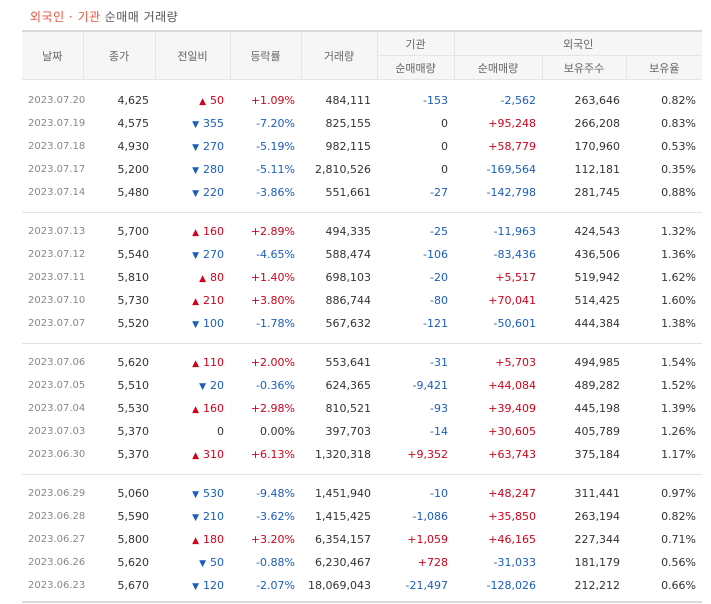 This screenshot has height=604, width=711. Describe the element at coordinates (444, 169) in the screenshot. I see `inst-net-cell: 0` at that location.